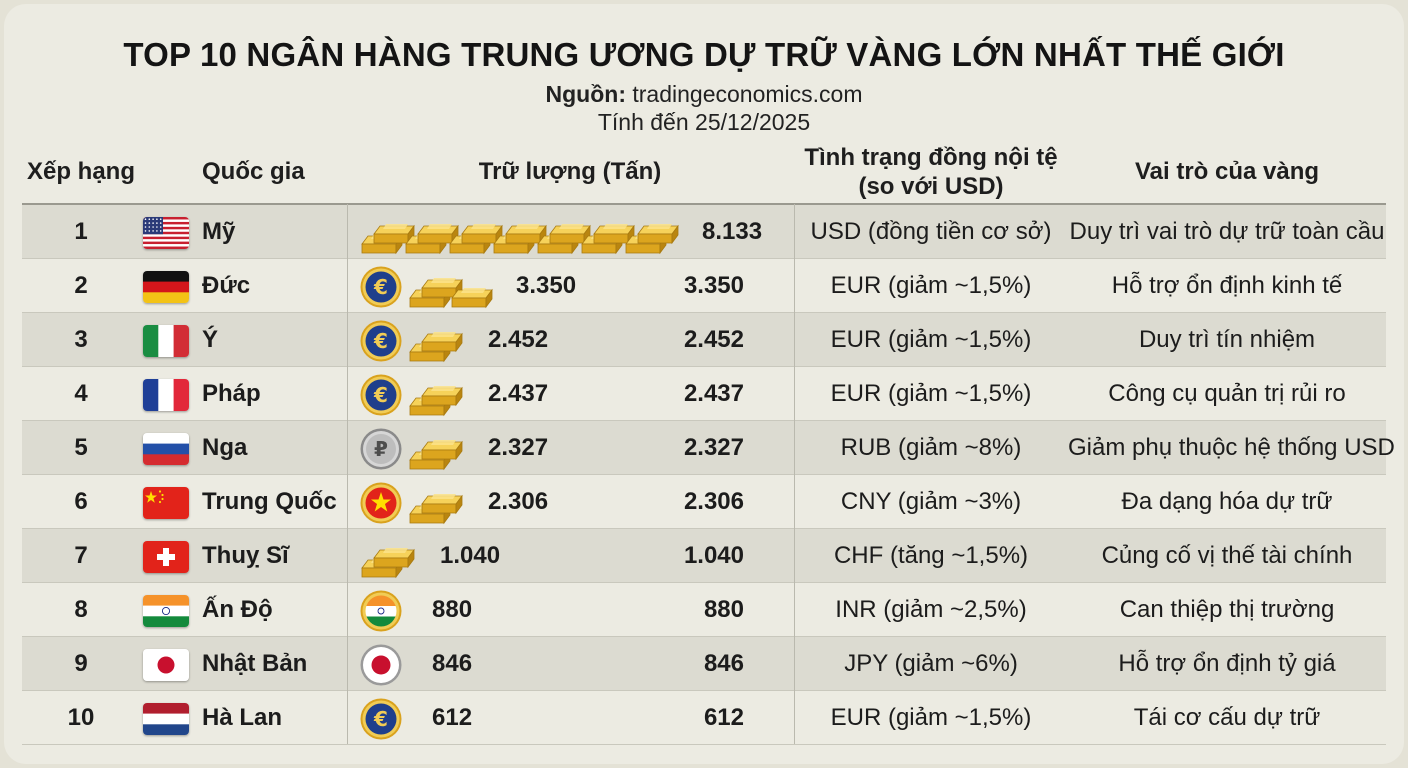  I want to click on reserve-value-repeat: 1.040, so click(713, 555).